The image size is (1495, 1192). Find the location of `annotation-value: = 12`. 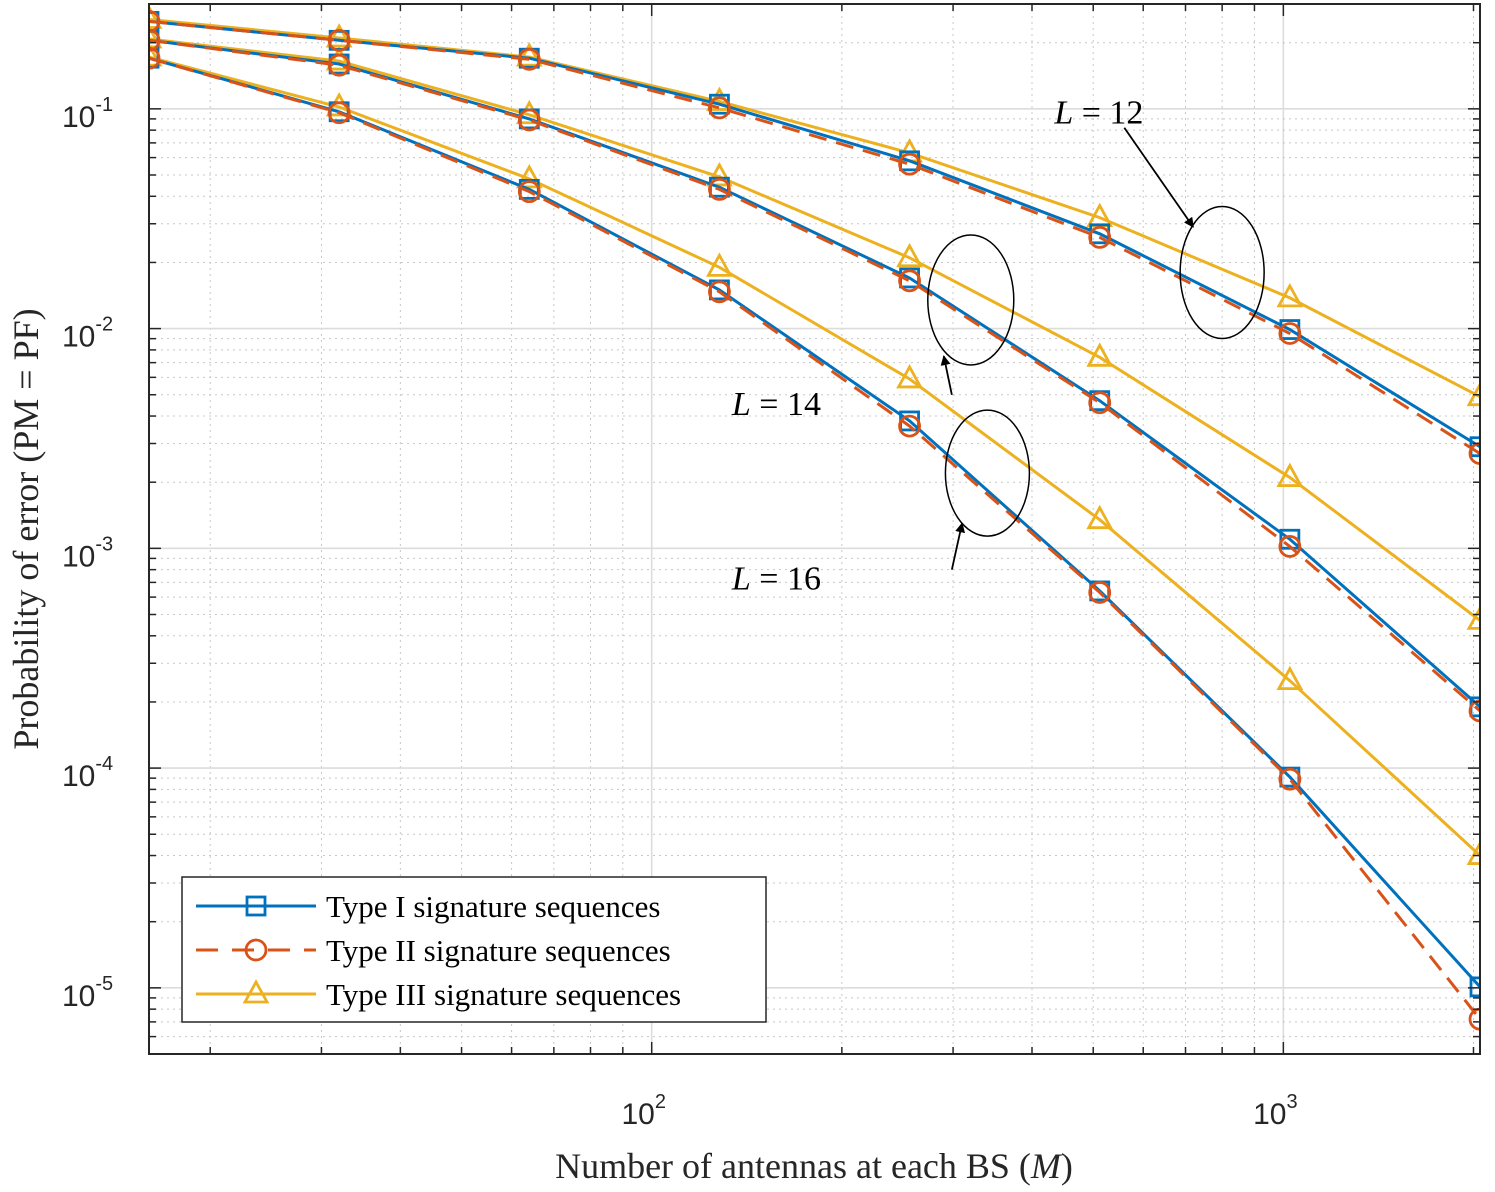

annotation-value: = 12 is located at coordinates (1108, 113).